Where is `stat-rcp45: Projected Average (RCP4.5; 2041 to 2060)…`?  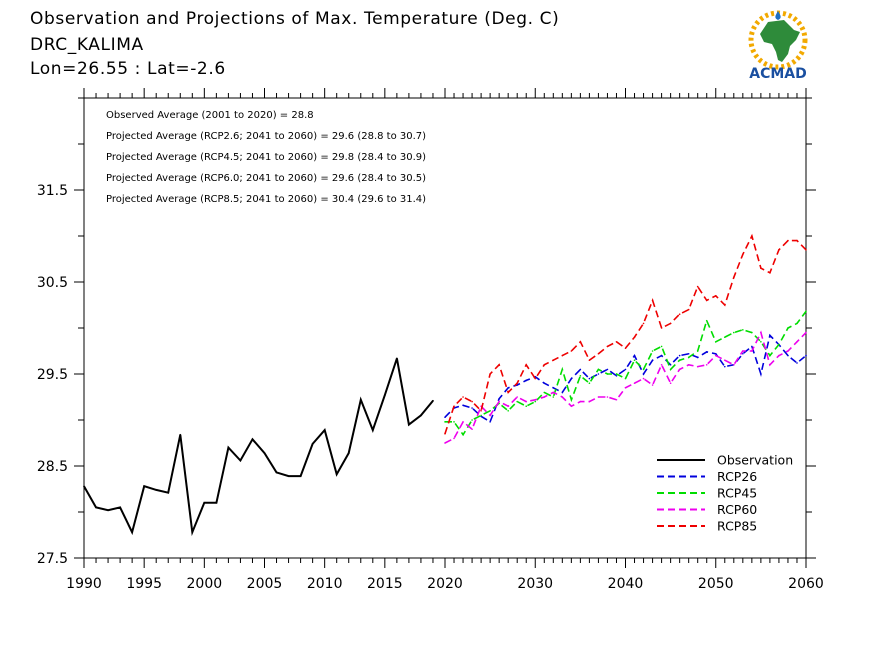 stat-rcp45: Projected Average (RCP4.5; 2041 to 2060)… is located at coordinates (266, 157).